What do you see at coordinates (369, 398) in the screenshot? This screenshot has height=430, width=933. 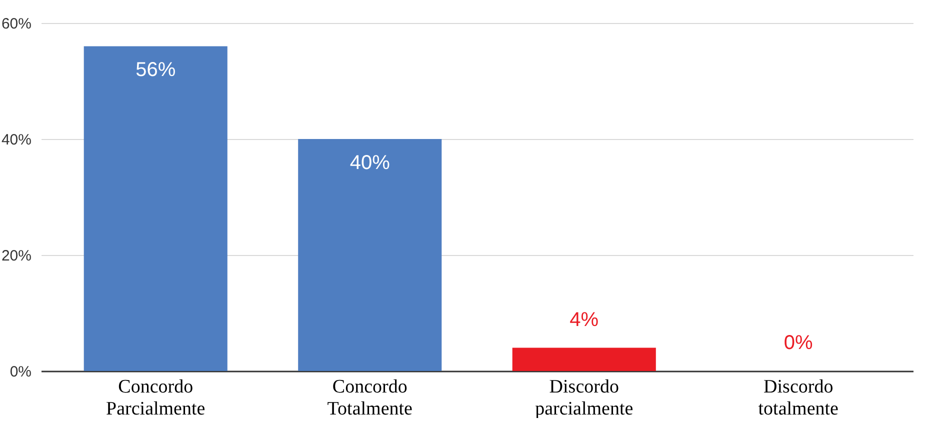 I see `x-tick-label: Concordo Totalmente` at bounding box center [369, 398].